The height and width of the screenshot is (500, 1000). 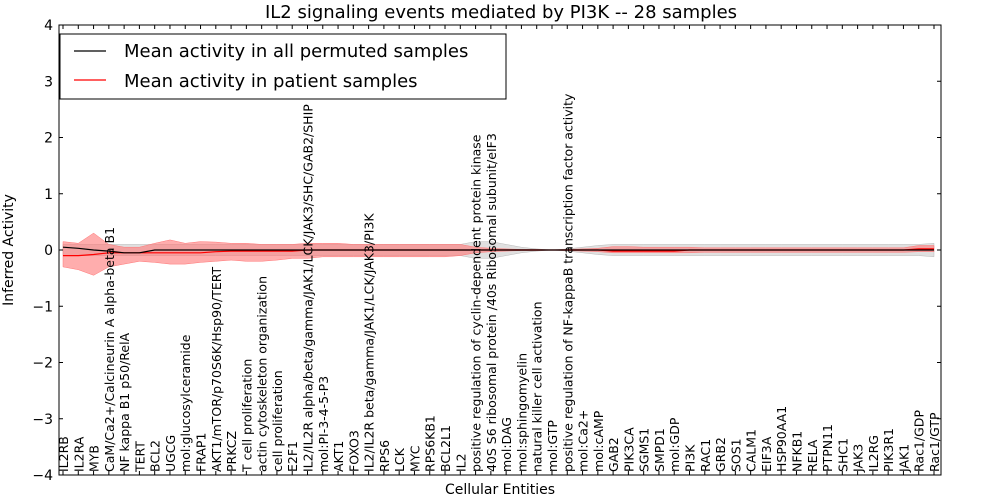 What do you see at coordinates (246, 416) in the screenshot?
I see `x-tick-label: T cell proliferation` at bounding box center [246, 416].